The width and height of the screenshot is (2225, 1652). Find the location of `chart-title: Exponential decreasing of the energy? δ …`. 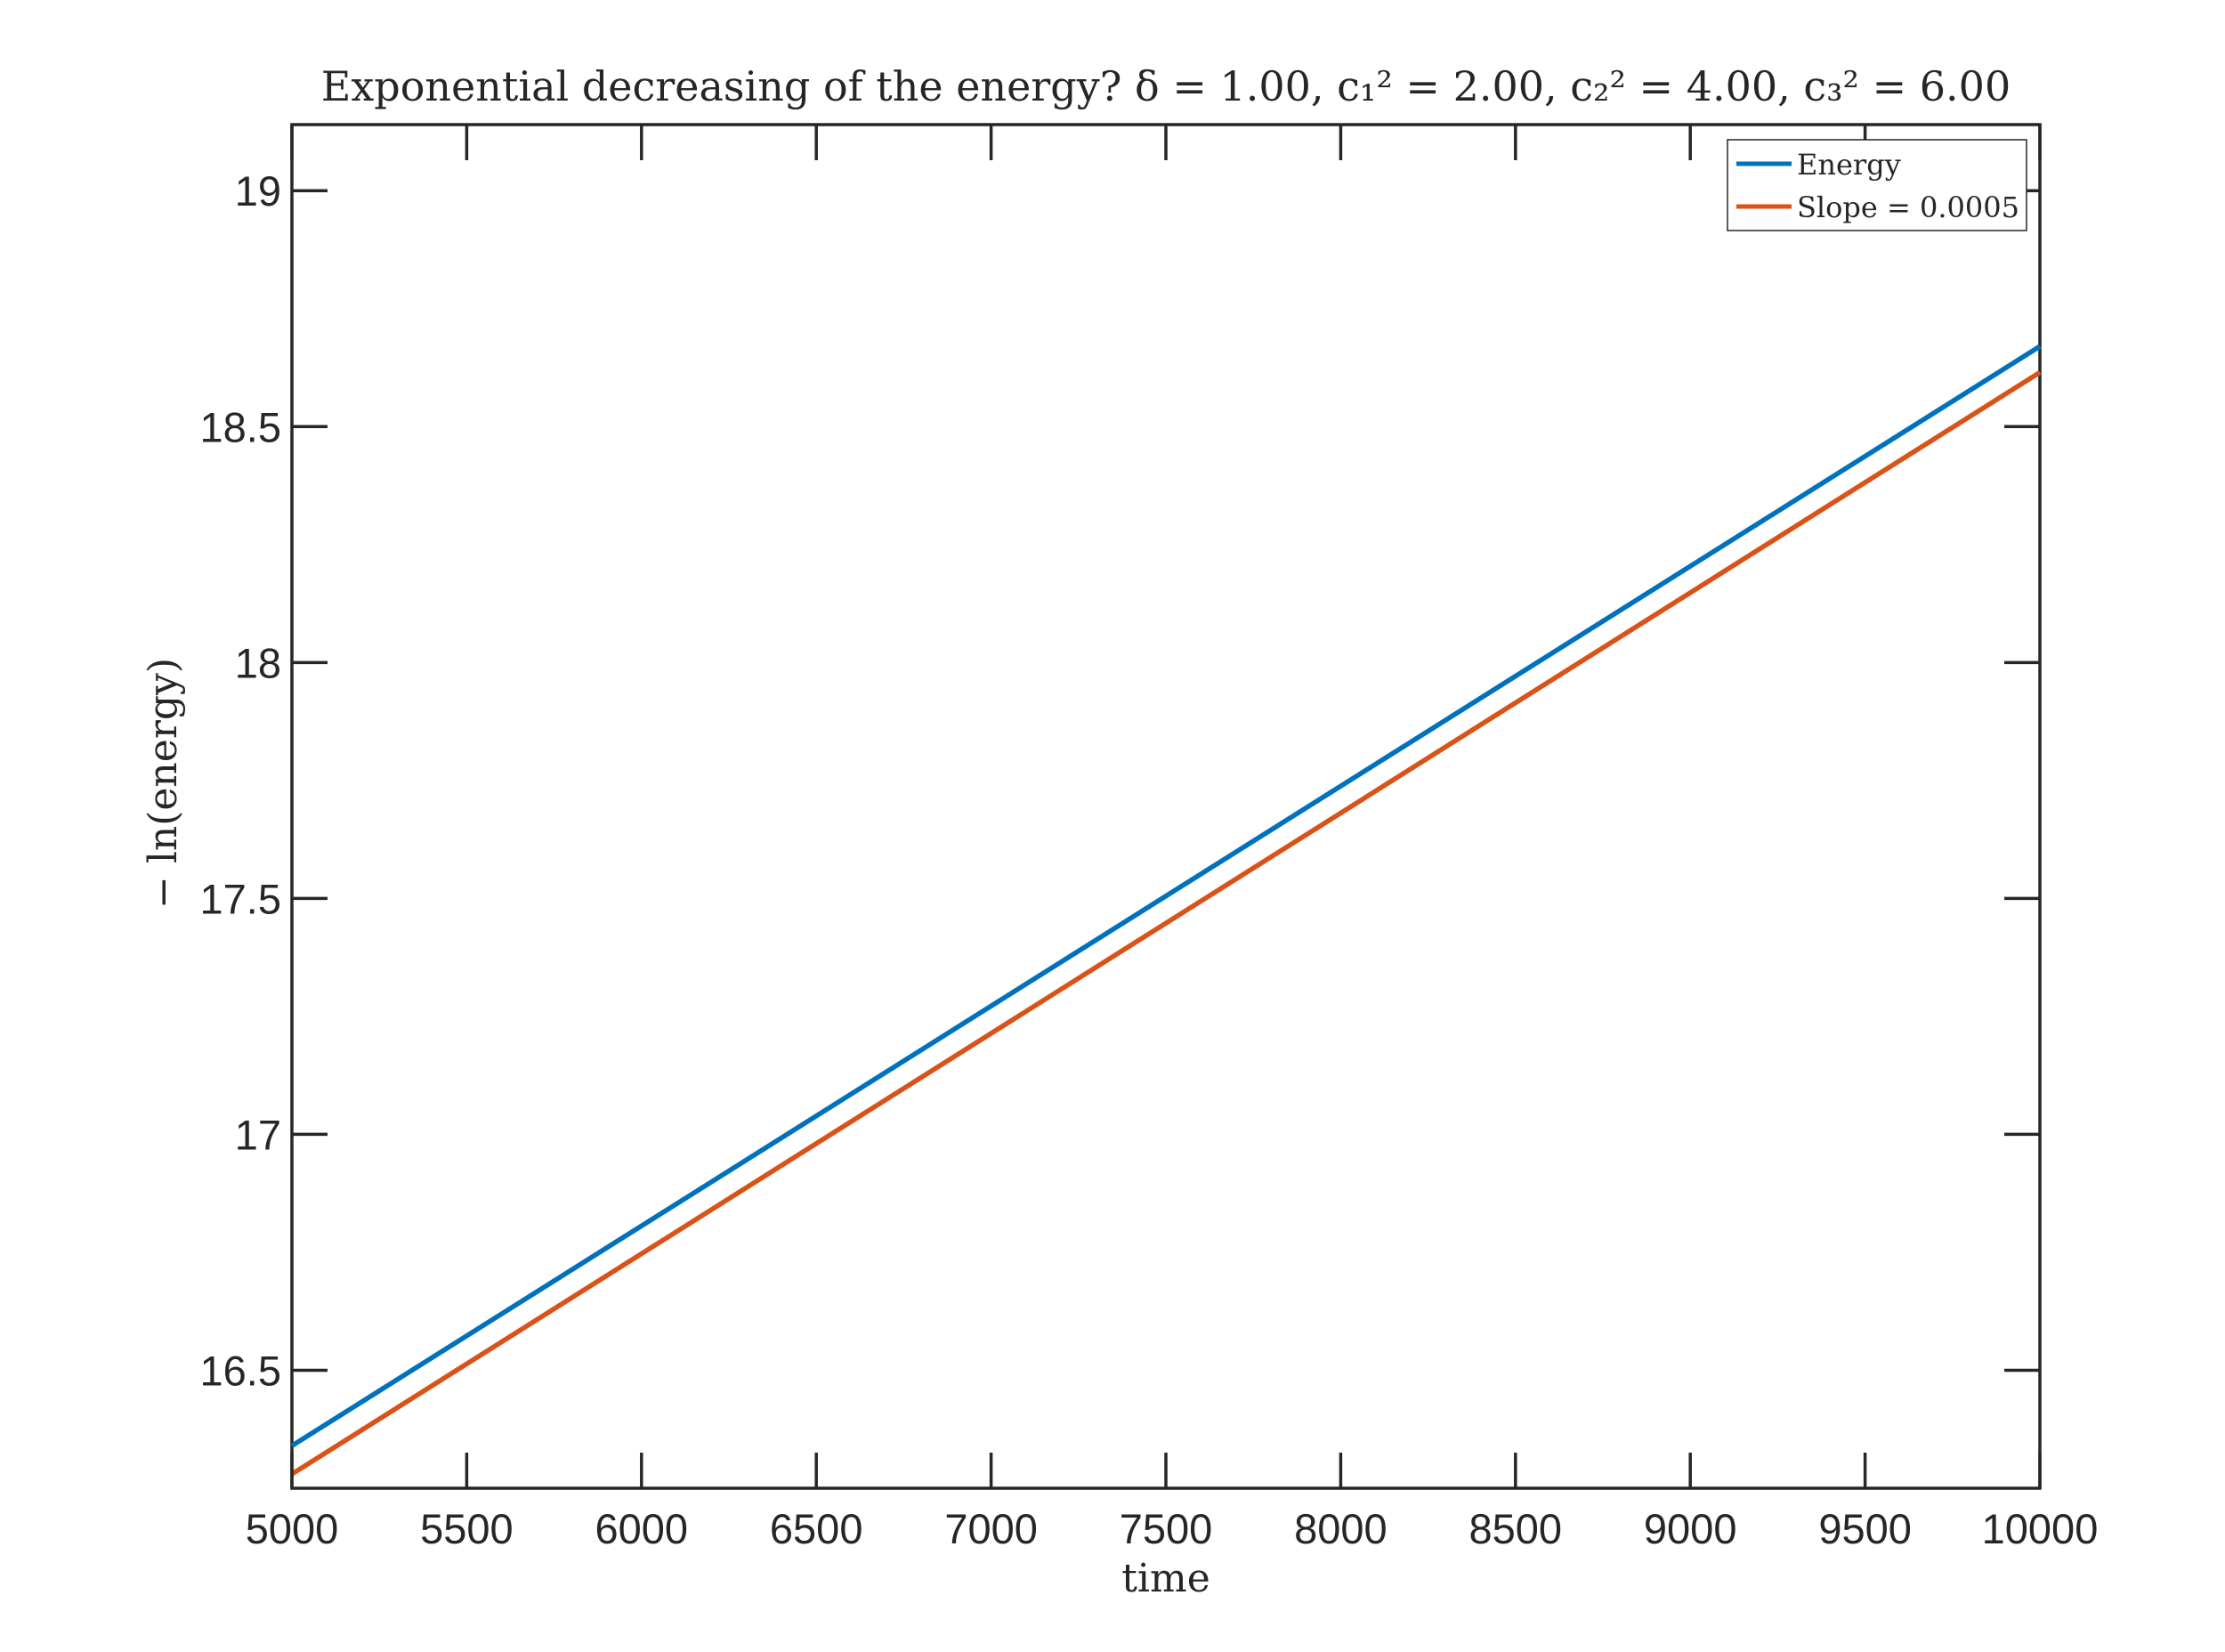

chart-title: Exponential decreasing of the energy? δ … is located at coordinates (1166, 86).